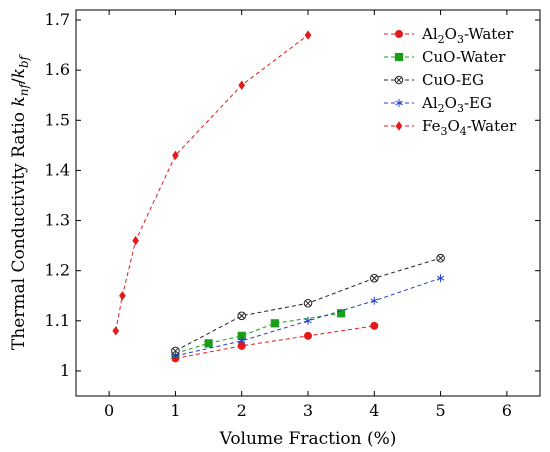 The width and height of the screenshot is (550, 452). Describe the element at coordinates (456, 104) in the screenshot. I see `legend-label: Al2O3-EG` at that location.